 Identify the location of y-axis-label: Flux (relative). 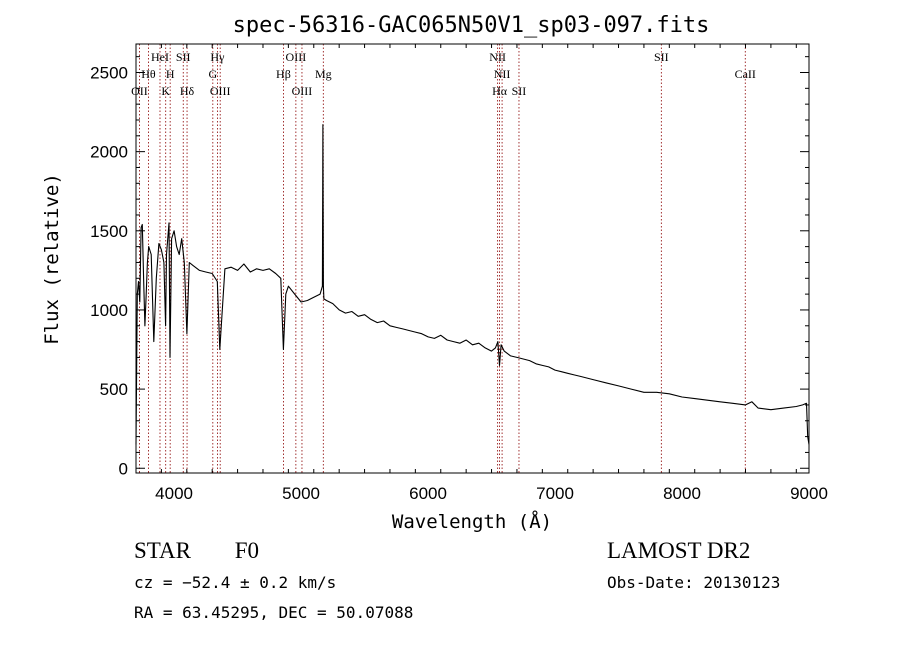
(52, 259).